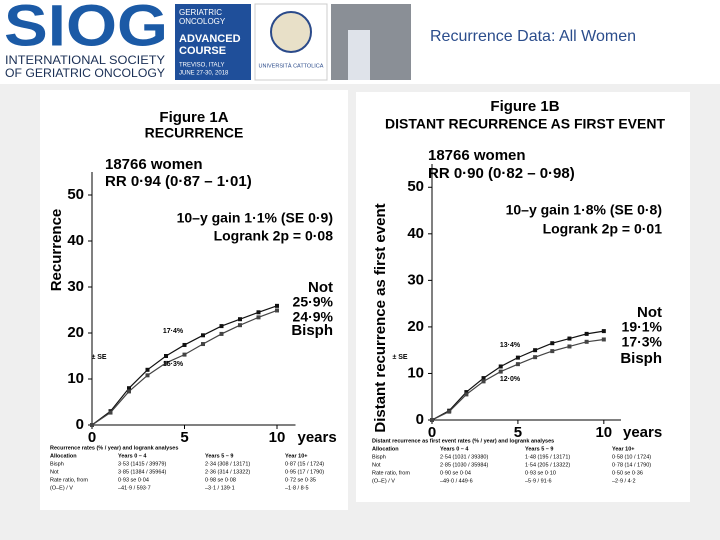 Image resolution: width=720 pixels, height=540 pixels. I want to click on course-text: COURSE, so click(202, 51).